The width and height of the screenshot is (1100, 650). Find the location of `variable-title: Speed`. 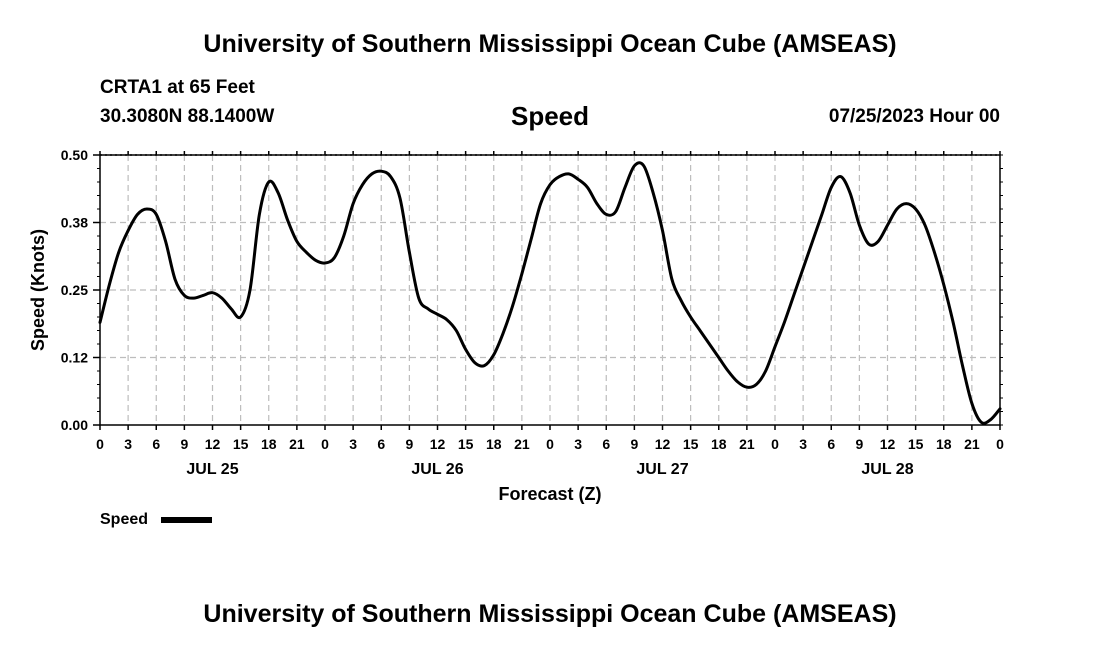

variable-title: Speed is located at coordinates (550, 116).